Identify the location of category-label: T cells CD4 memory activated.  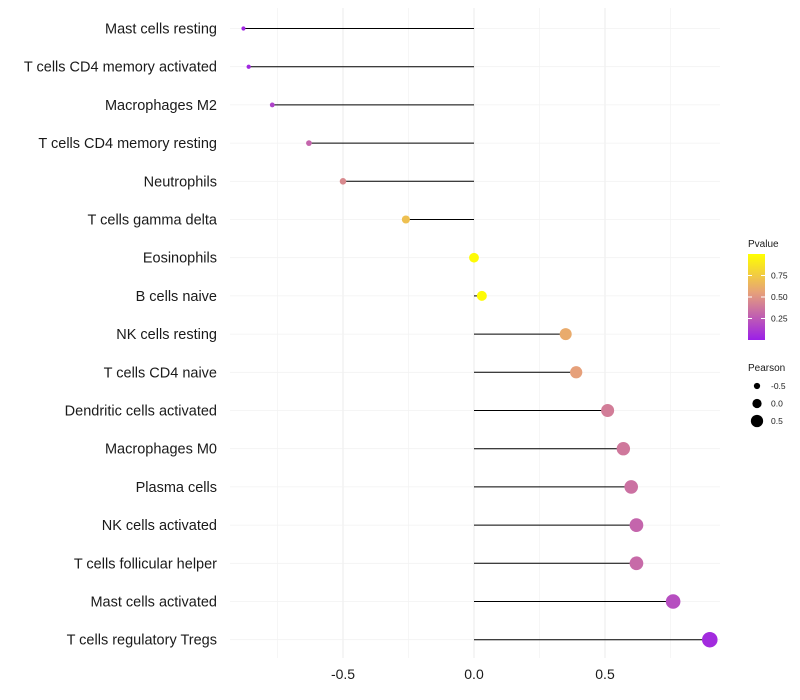
(120, 68).